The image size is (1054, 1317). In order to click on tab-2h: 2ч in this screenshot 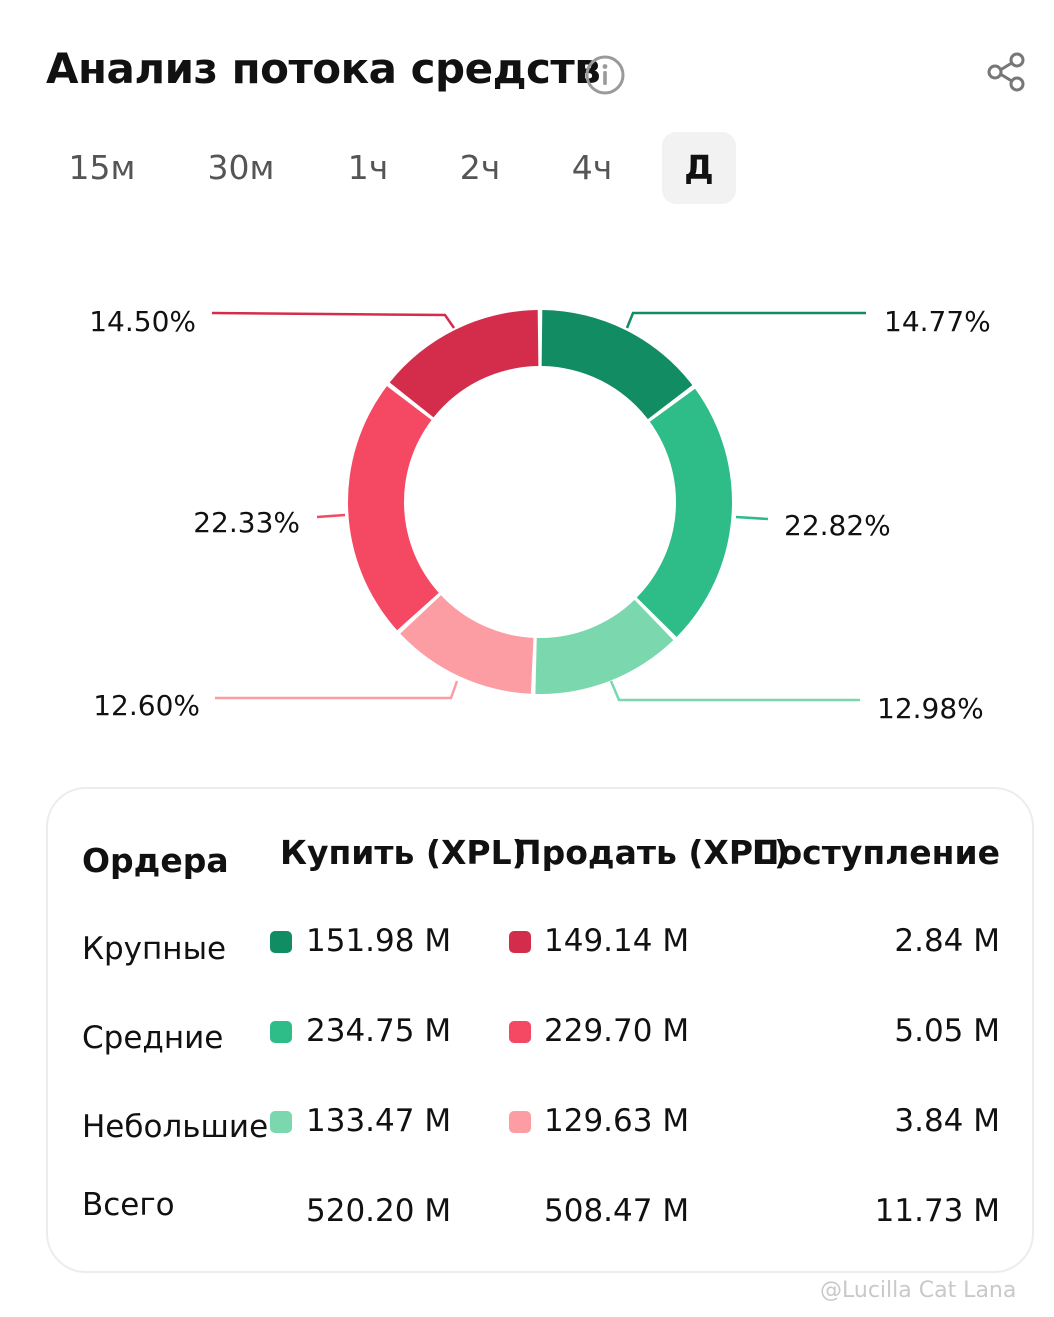, I will do `click(480, 167)`.